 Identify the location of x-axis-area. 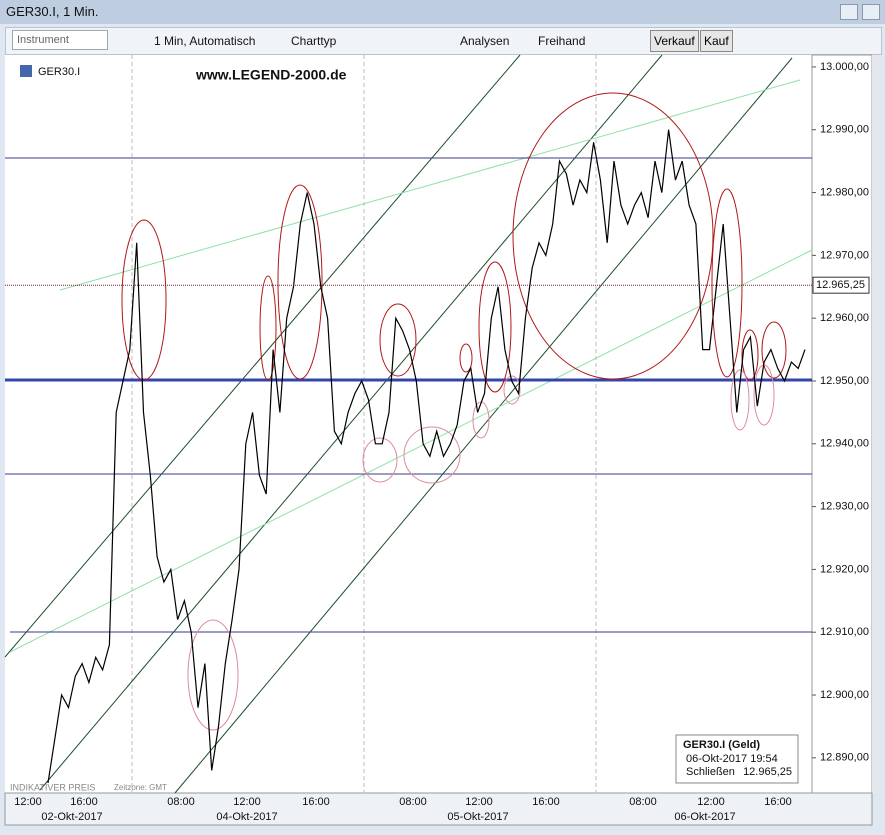
(438, 809).